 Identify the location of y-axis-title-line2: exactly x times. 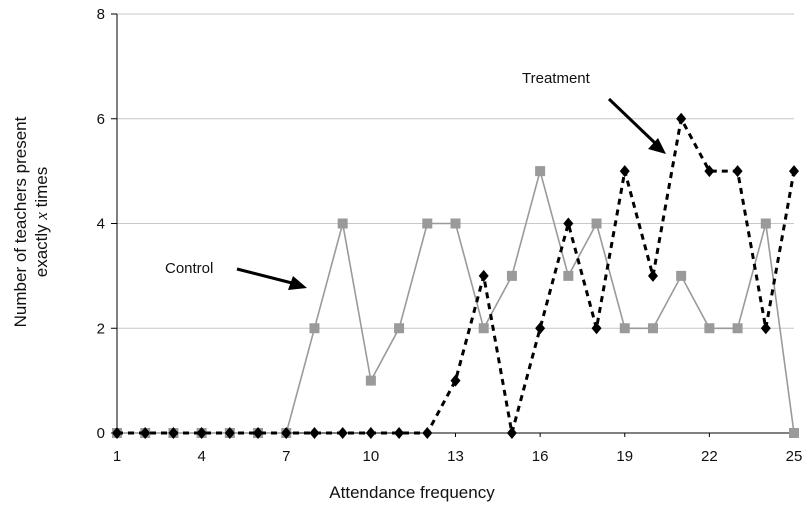
(41, 222).